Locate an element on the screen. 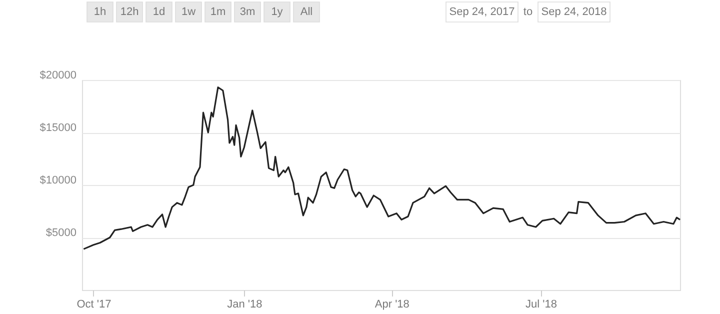 This screenshot has height=314, width=720. y-tick-label: $15000 is located at coordinates (58, 128).